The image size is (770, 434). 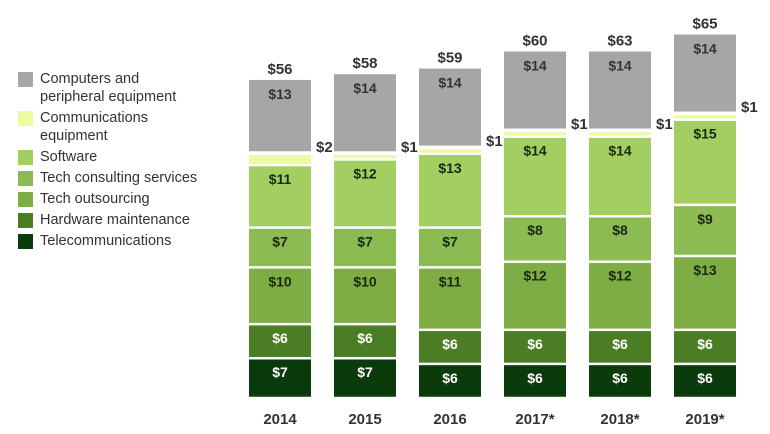 What do you see at coordinates (705, 134) in the screenshot?
I see `data-label-software: $15` at bounding box center [705, 134].